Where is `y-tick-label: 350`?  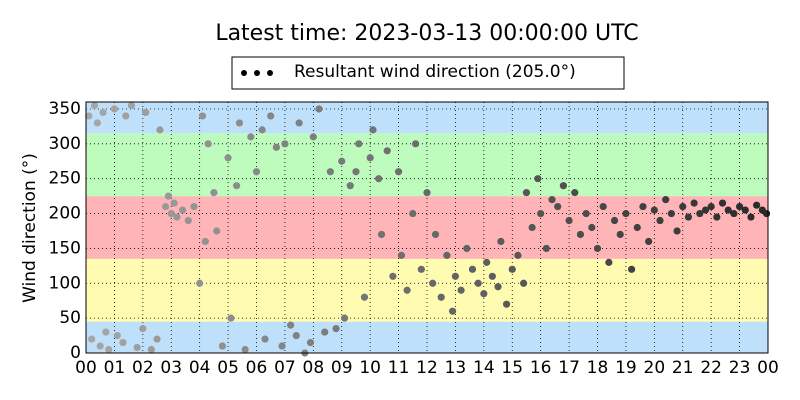
y-tick-label: 350 is located at coordinates (65, 109).